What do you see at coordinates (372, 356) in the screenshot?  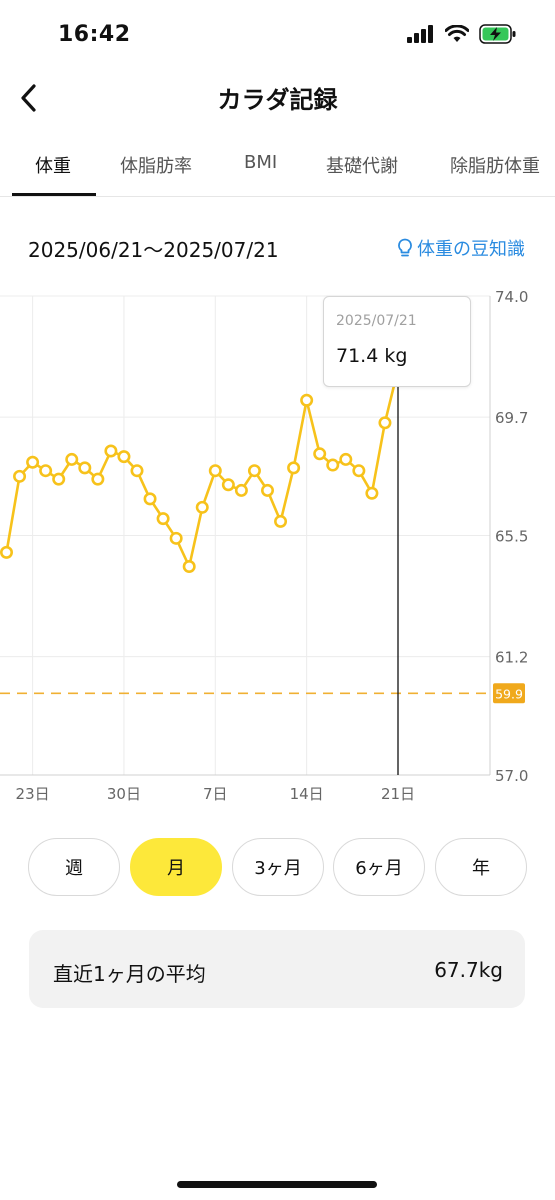 I see `tooltip-value: 71.4 kg` at bounding box center [372, 356].